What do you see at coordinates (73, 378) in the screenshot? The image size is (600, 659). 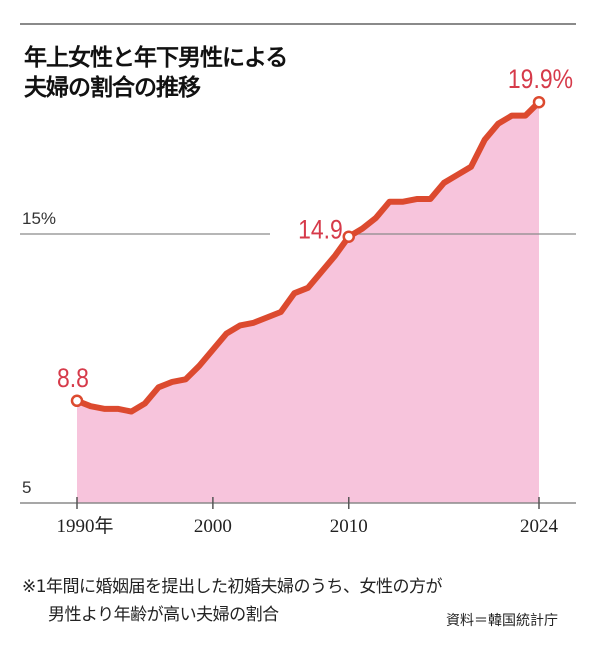 I see `data-label: 8.8` at bounding box center [73, 378].